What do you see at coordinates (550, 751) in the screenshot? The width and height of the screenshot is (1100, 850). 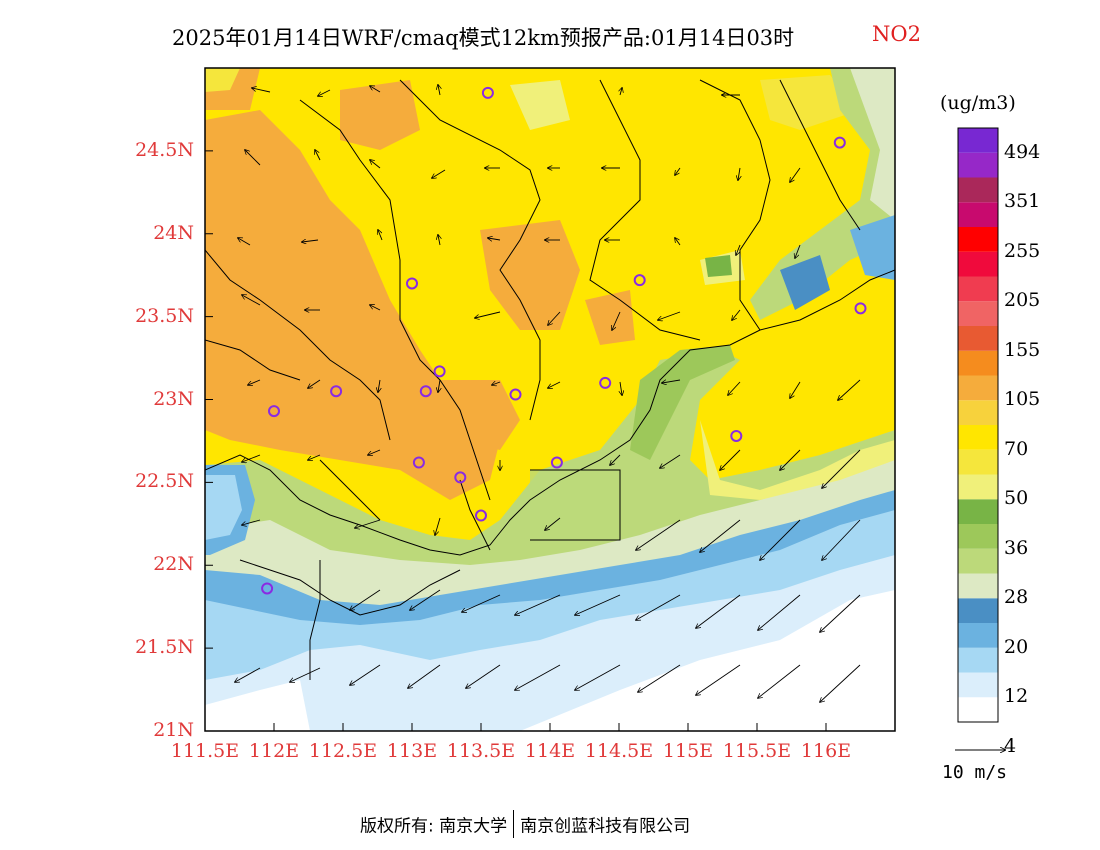 I see `lon-tick-label: 114E` at bounding box center [550, 751].